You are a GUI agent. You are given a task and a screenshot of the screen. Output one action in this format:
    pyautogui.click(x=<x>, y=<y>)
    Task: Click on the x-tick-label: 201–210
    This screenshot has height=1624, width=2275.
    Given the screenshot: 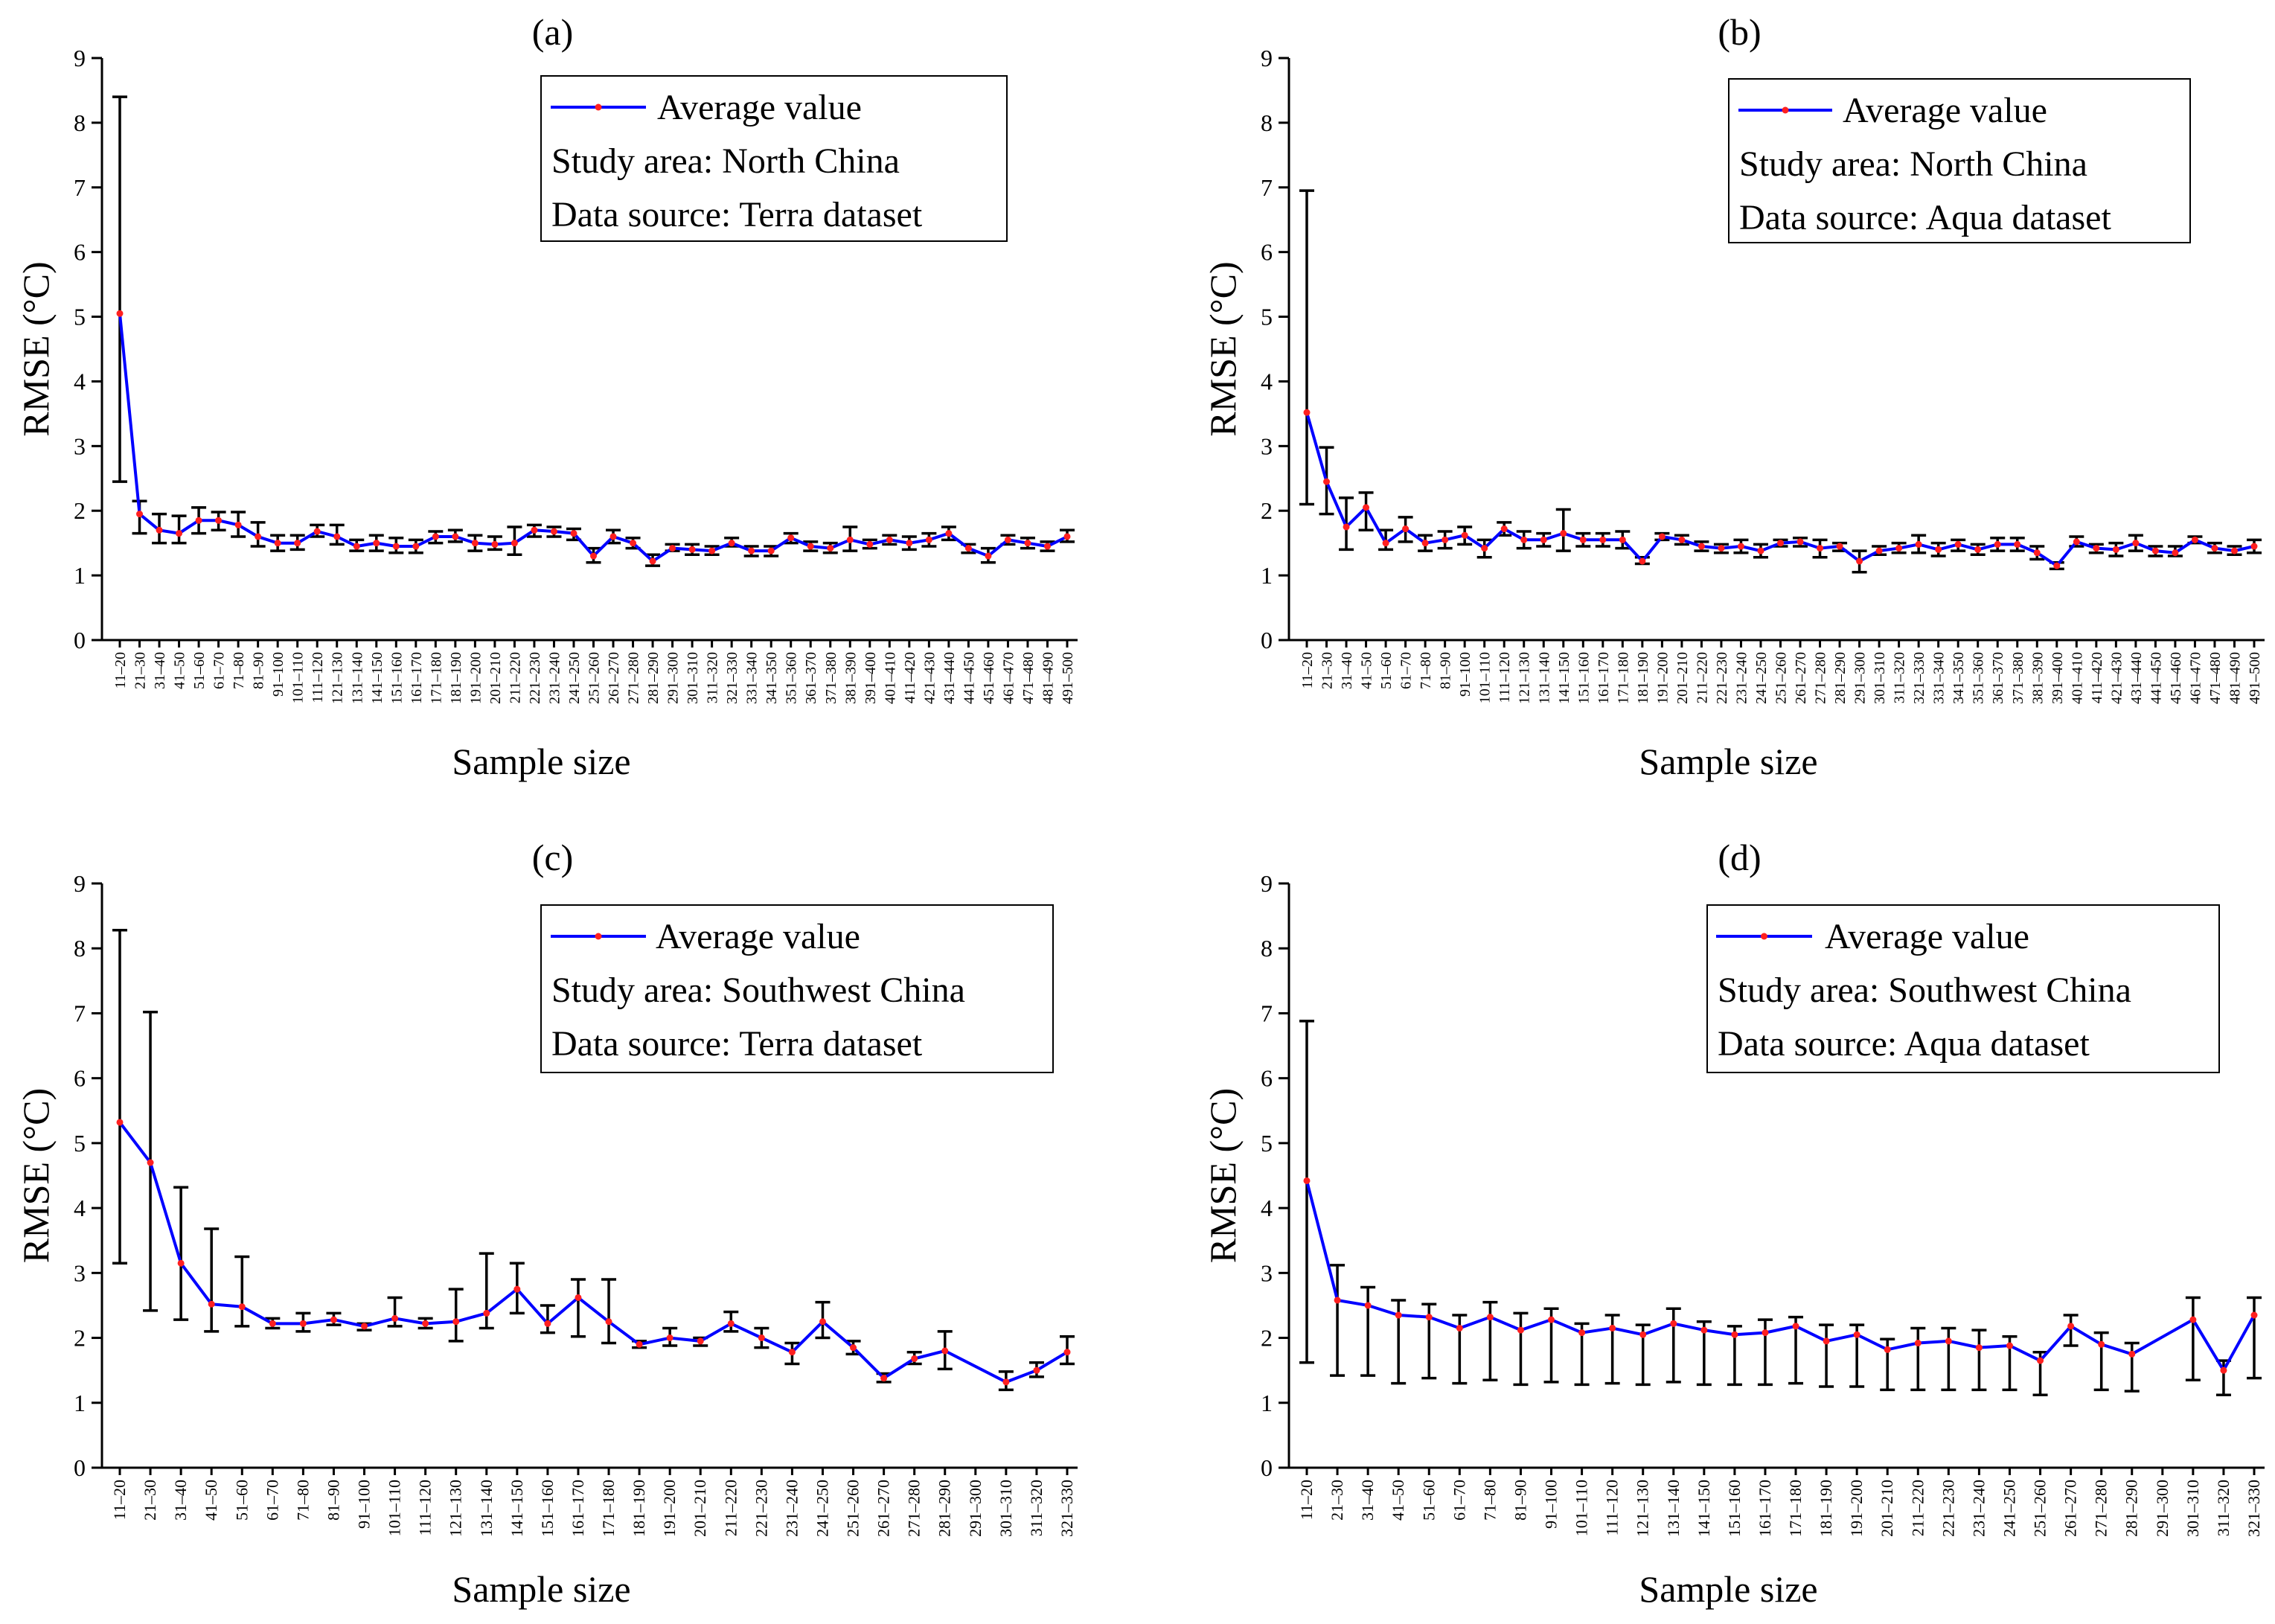 What is the action you would take?
    pyautogui.click(x=1887, y=1508)
    